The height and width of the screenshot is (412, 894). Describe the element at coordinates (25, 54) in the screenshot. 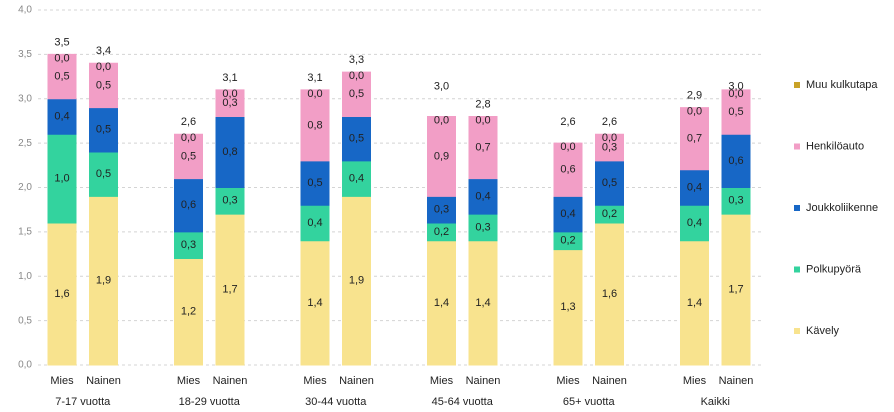

I see `y-tick-label: 3,5` at that location.